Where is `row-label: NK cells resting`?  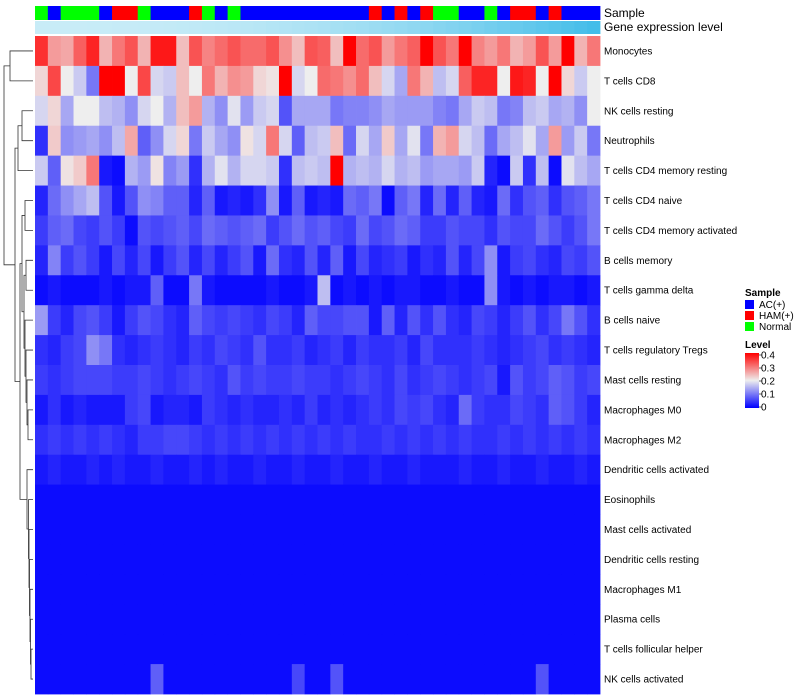 row-label: NK cells resting is located at coordinates (638, 111).